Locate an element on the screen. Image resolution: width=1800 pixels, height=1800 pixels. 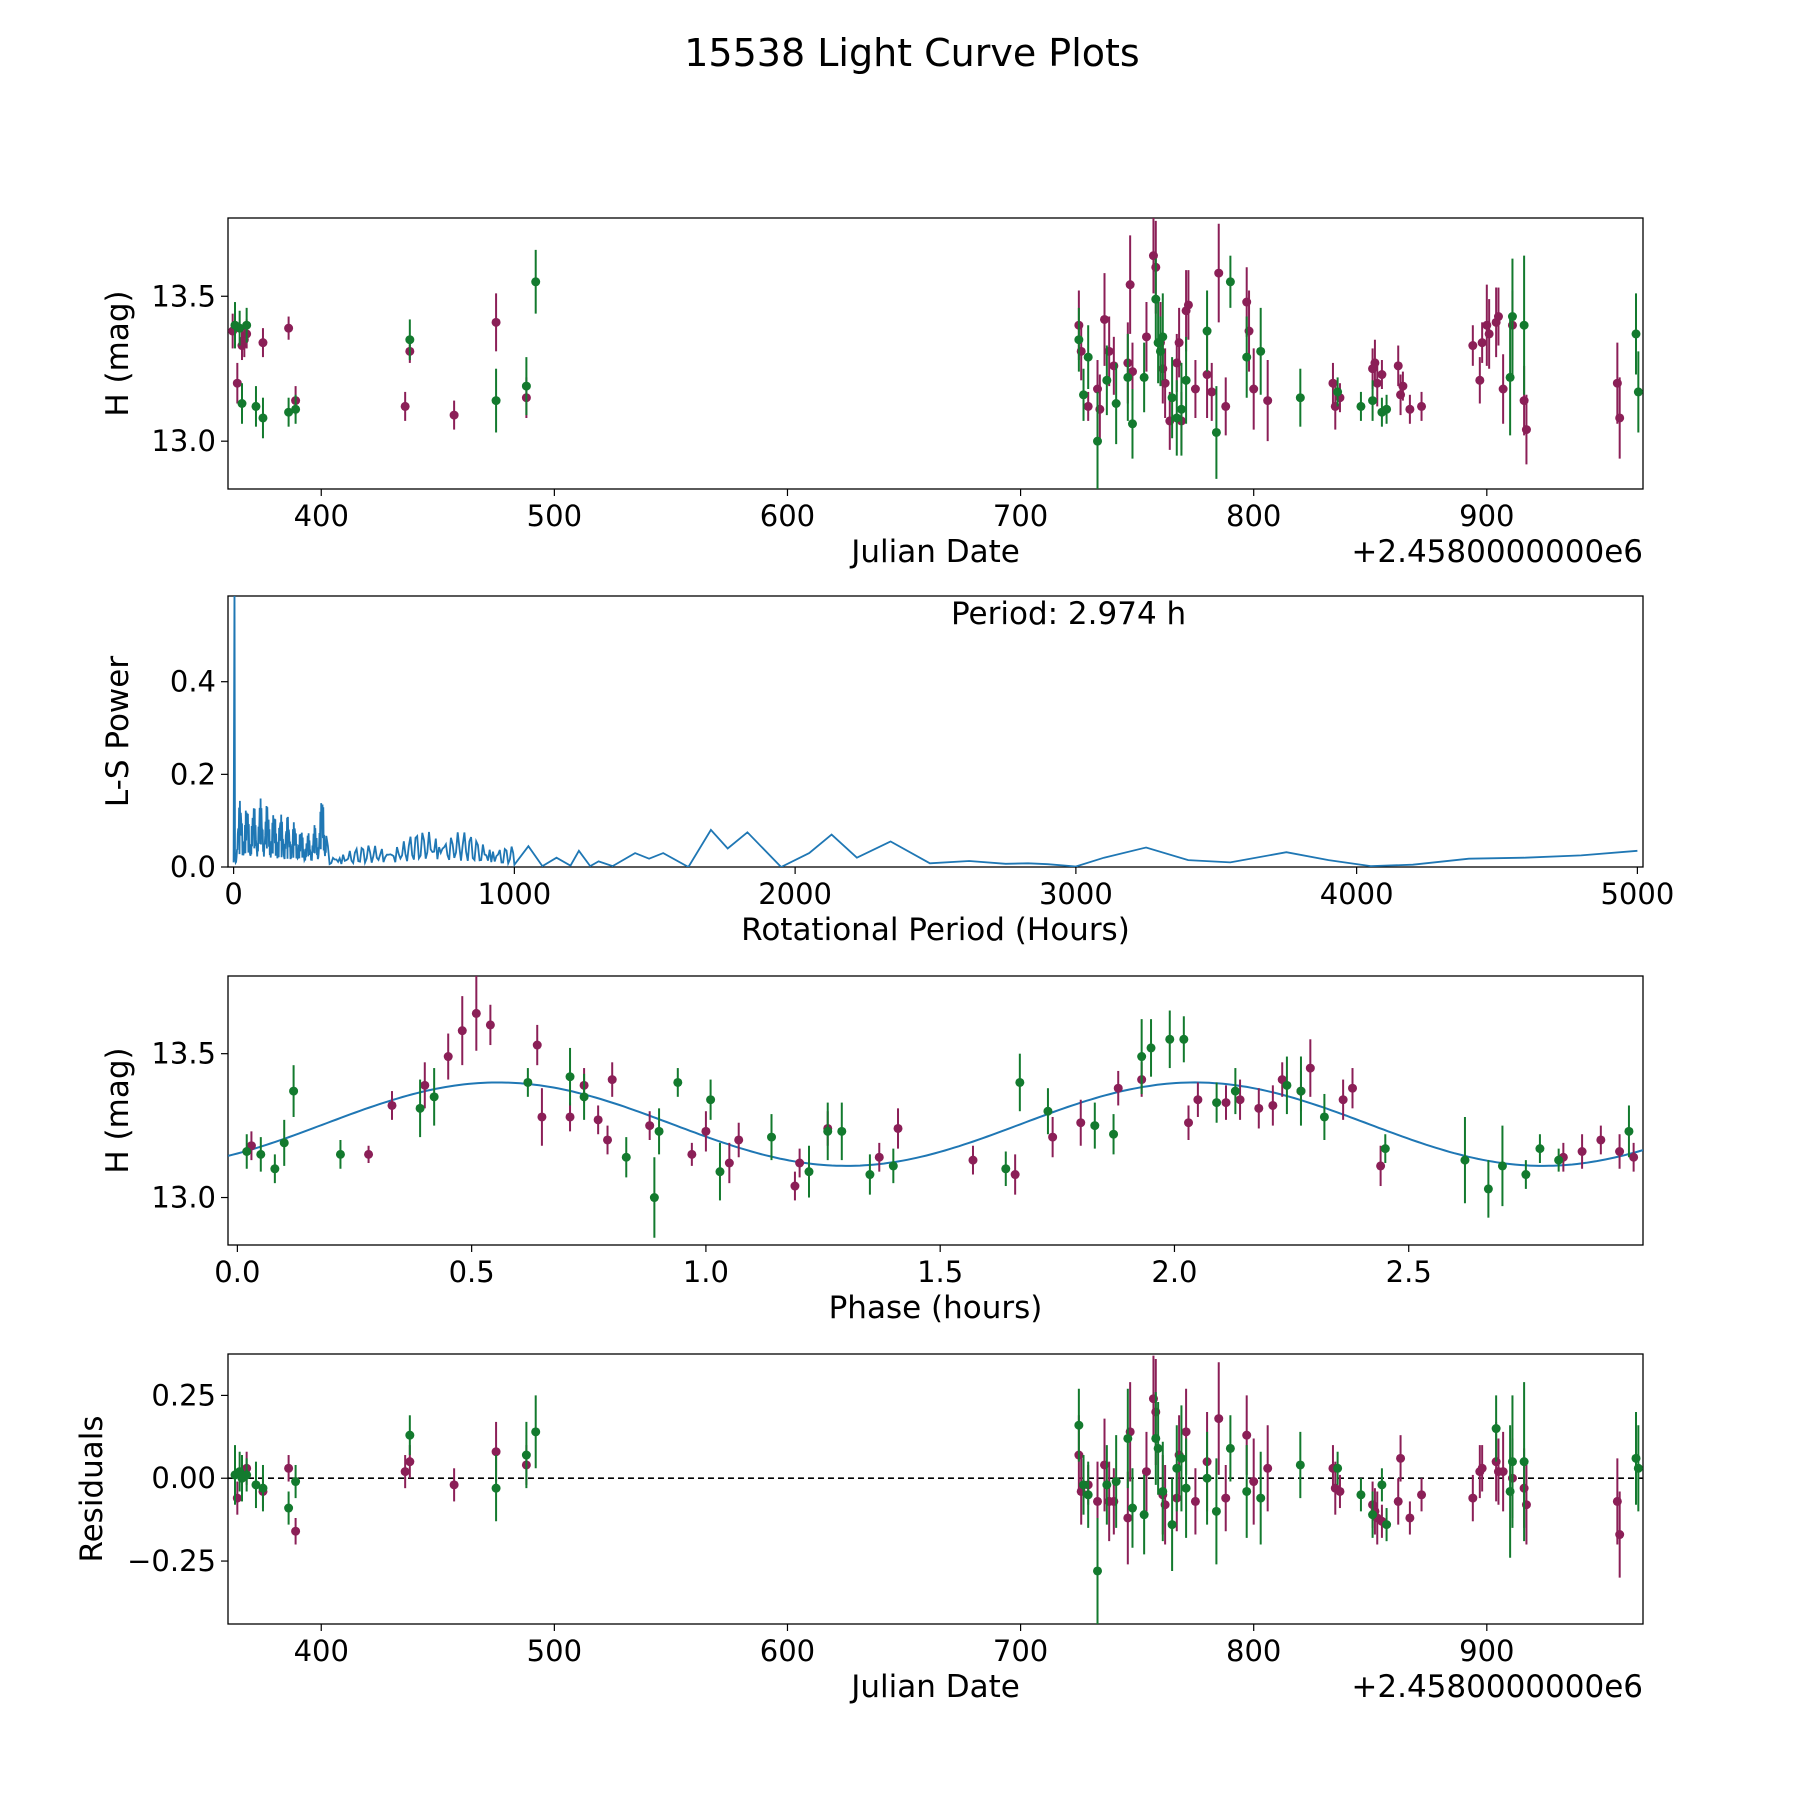
y-tick-label: 13.5 is located at coordinates (183, 296).